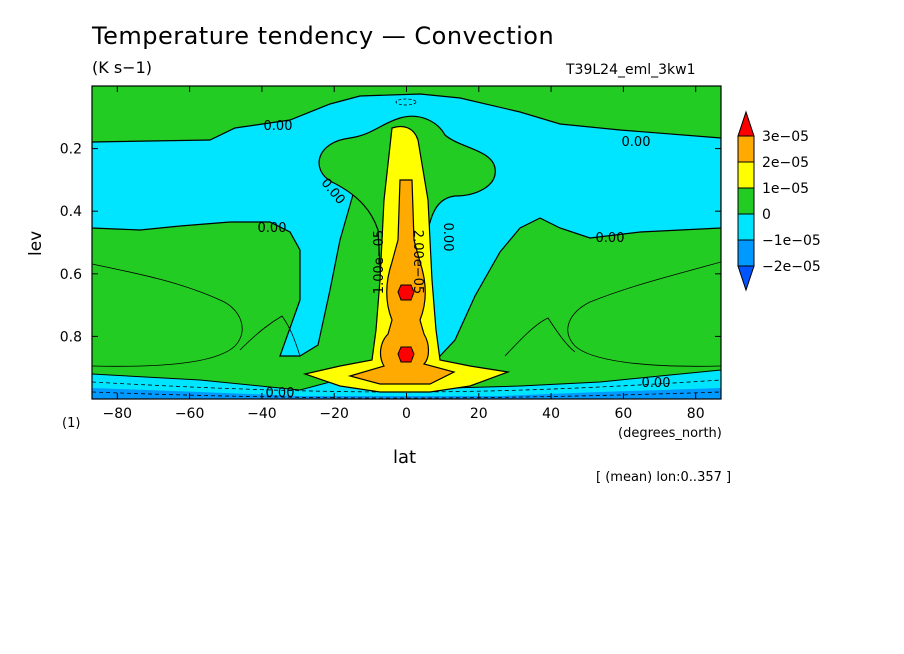 The width and height of the screenshot is (904, 654). Describe the element at coordinates (791, 241) in the screenshot. I see `colorbar-label: −1e−05` at that location.